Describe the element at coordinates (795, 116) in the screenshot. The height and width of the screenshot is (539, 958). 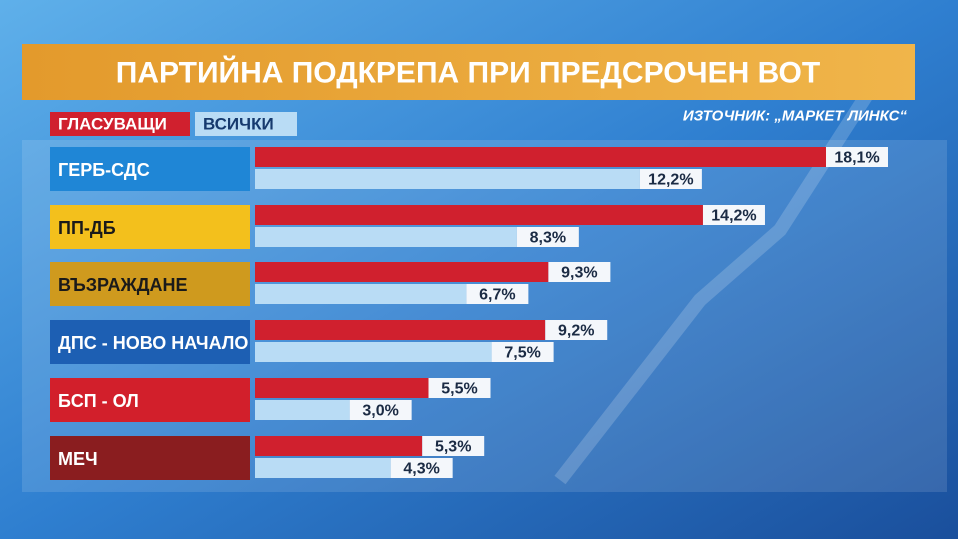
I see `source: ИЗТОЧНИК: „МАРКЕТ ЛИНКС“` at that location.